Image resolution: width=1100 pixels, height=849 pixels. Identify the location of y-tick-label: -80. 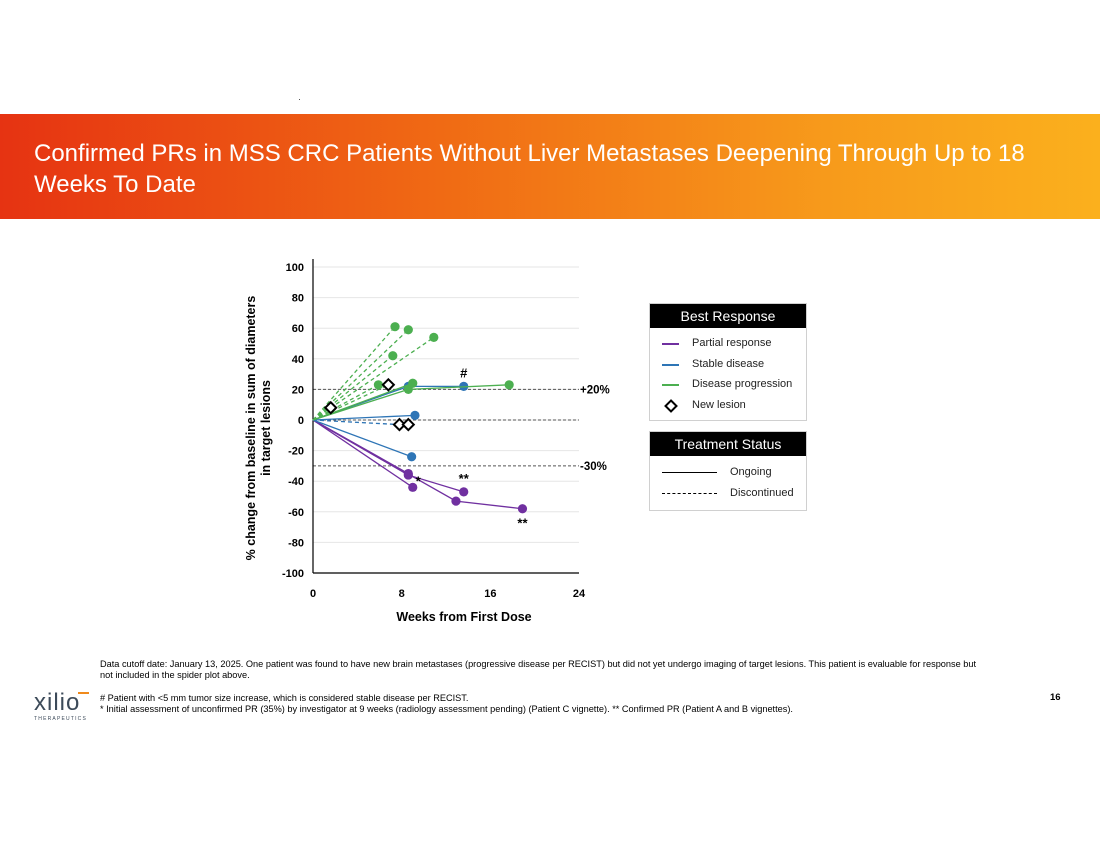
(296, 543).